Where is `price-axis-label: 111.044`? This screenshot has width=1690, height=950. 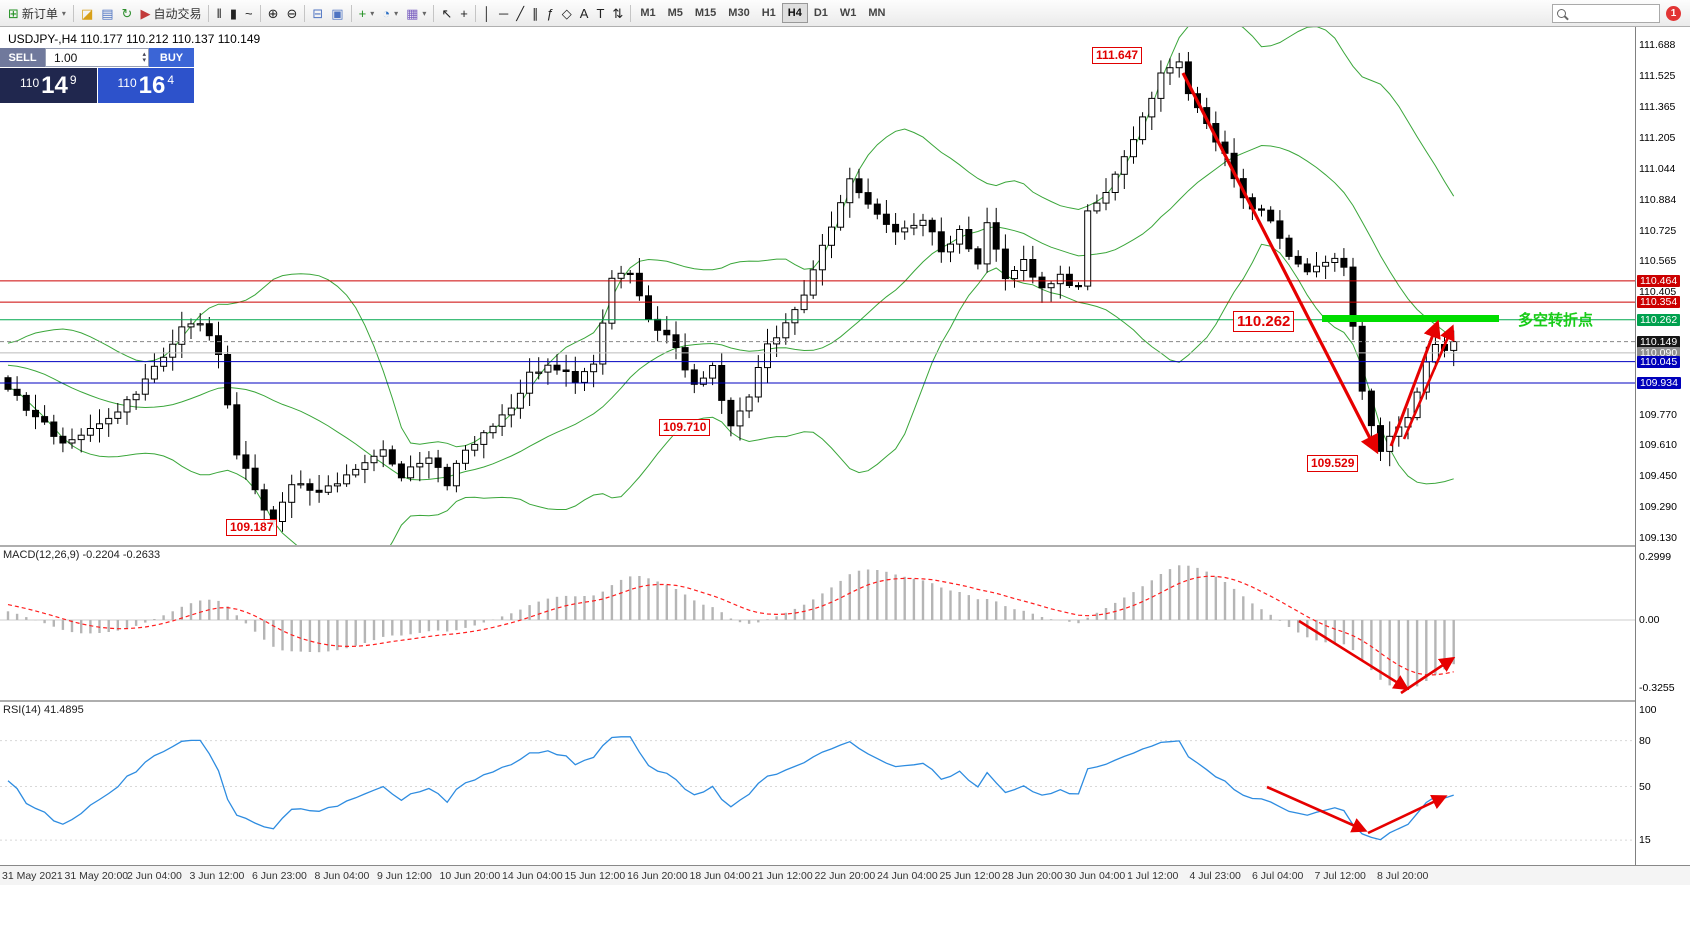
price-axis-label: 111.044 is located at coordinates (1657, 169).